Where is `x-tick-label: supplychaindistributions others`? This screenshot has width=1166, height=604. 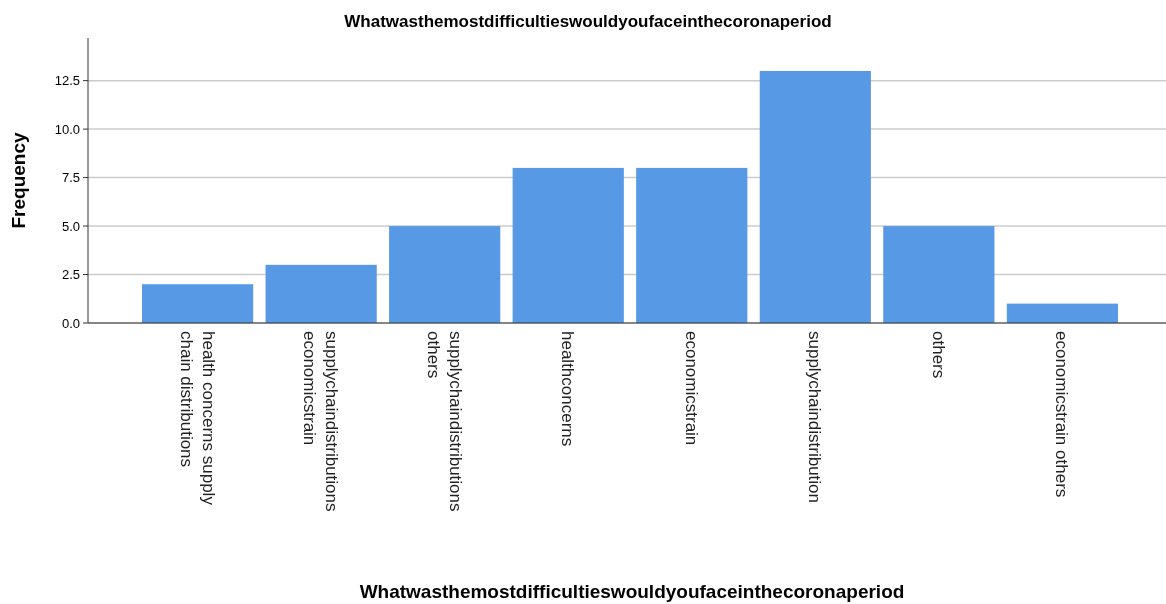
x-tick-label: supplychaindistributions others is located at coordinates (444, 421).